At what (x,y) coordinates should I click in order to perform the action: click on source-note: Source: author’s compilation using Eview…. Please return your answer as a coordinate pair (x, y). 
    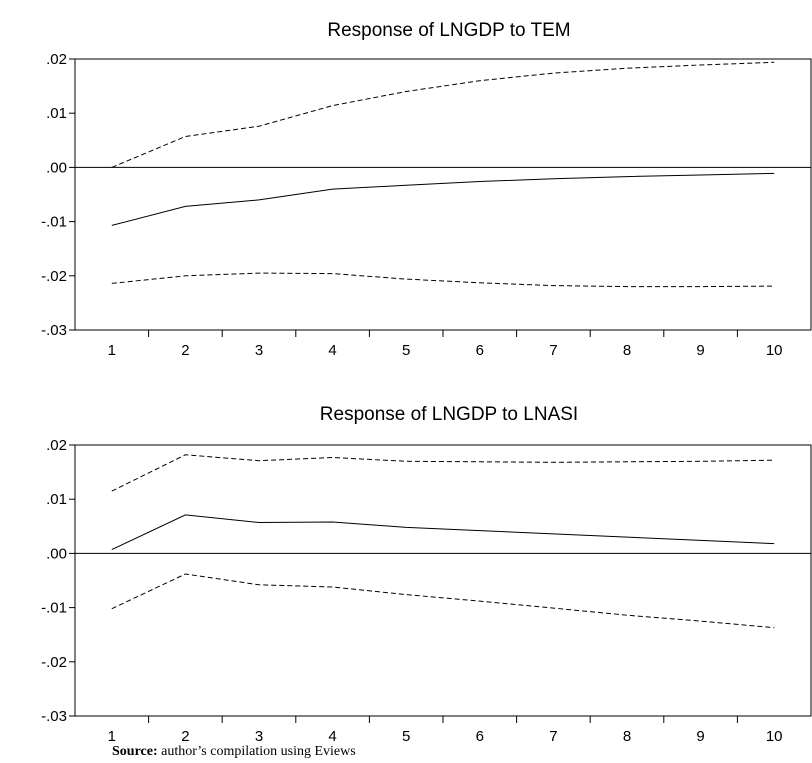
    Looking at the image, I should click on (234, 752).